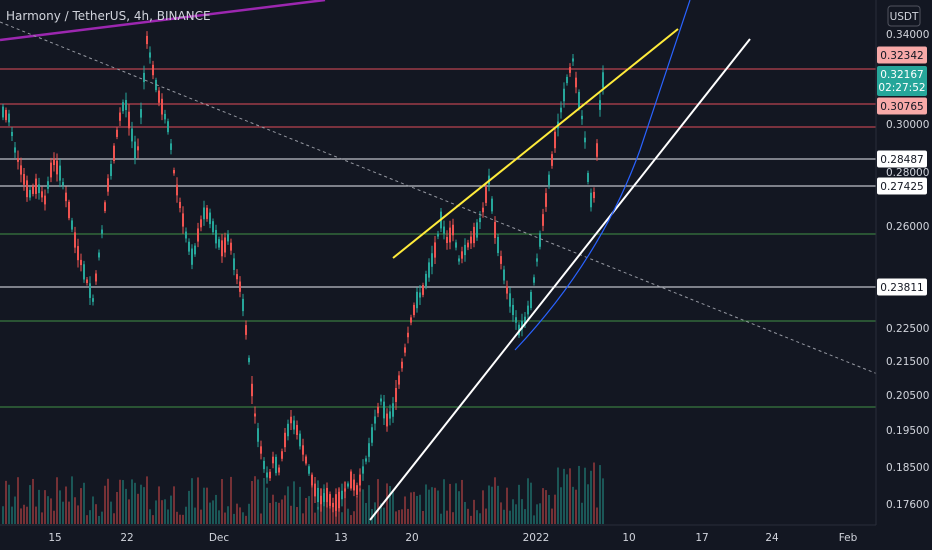  I want to click on price-tag: 0.28487, so click(902, 159).